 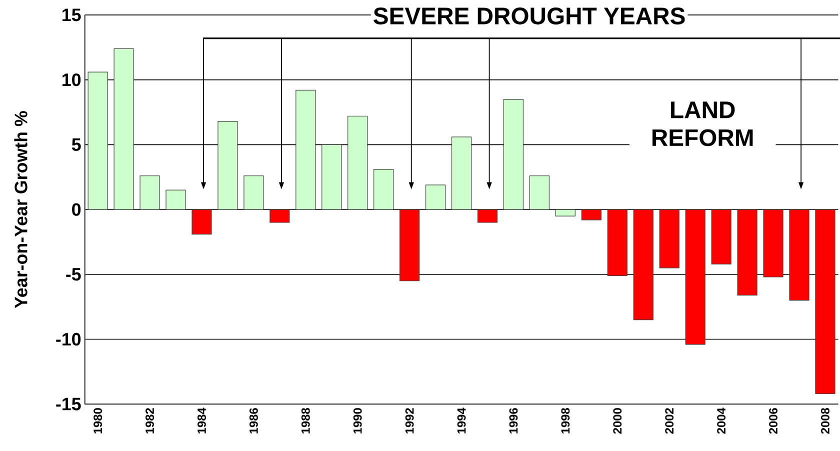 I want to click on x-tick-label: 2008, so click(x=825, y=421).